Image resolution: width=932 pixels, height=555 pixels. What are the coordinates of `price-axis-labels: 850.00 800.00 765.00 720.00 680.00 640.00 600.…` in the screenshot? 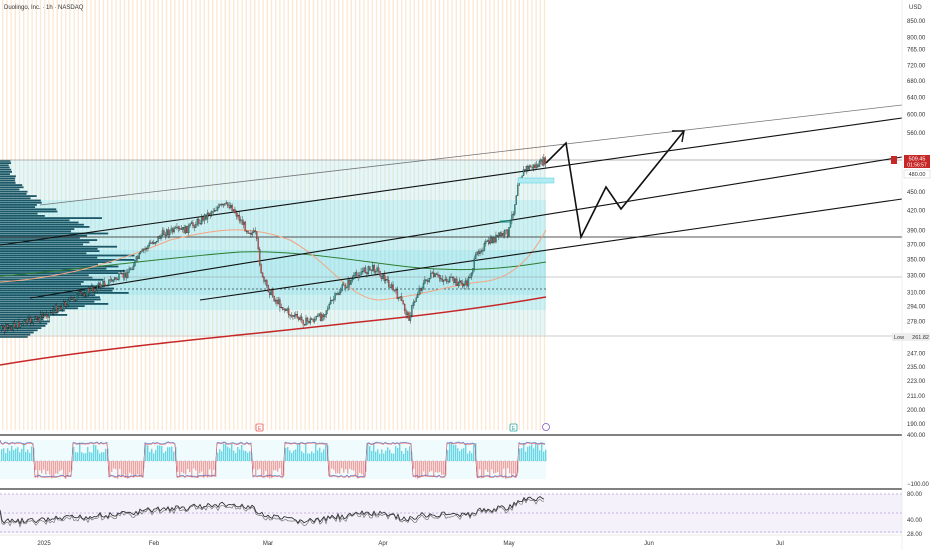 It's located at (916, 223).